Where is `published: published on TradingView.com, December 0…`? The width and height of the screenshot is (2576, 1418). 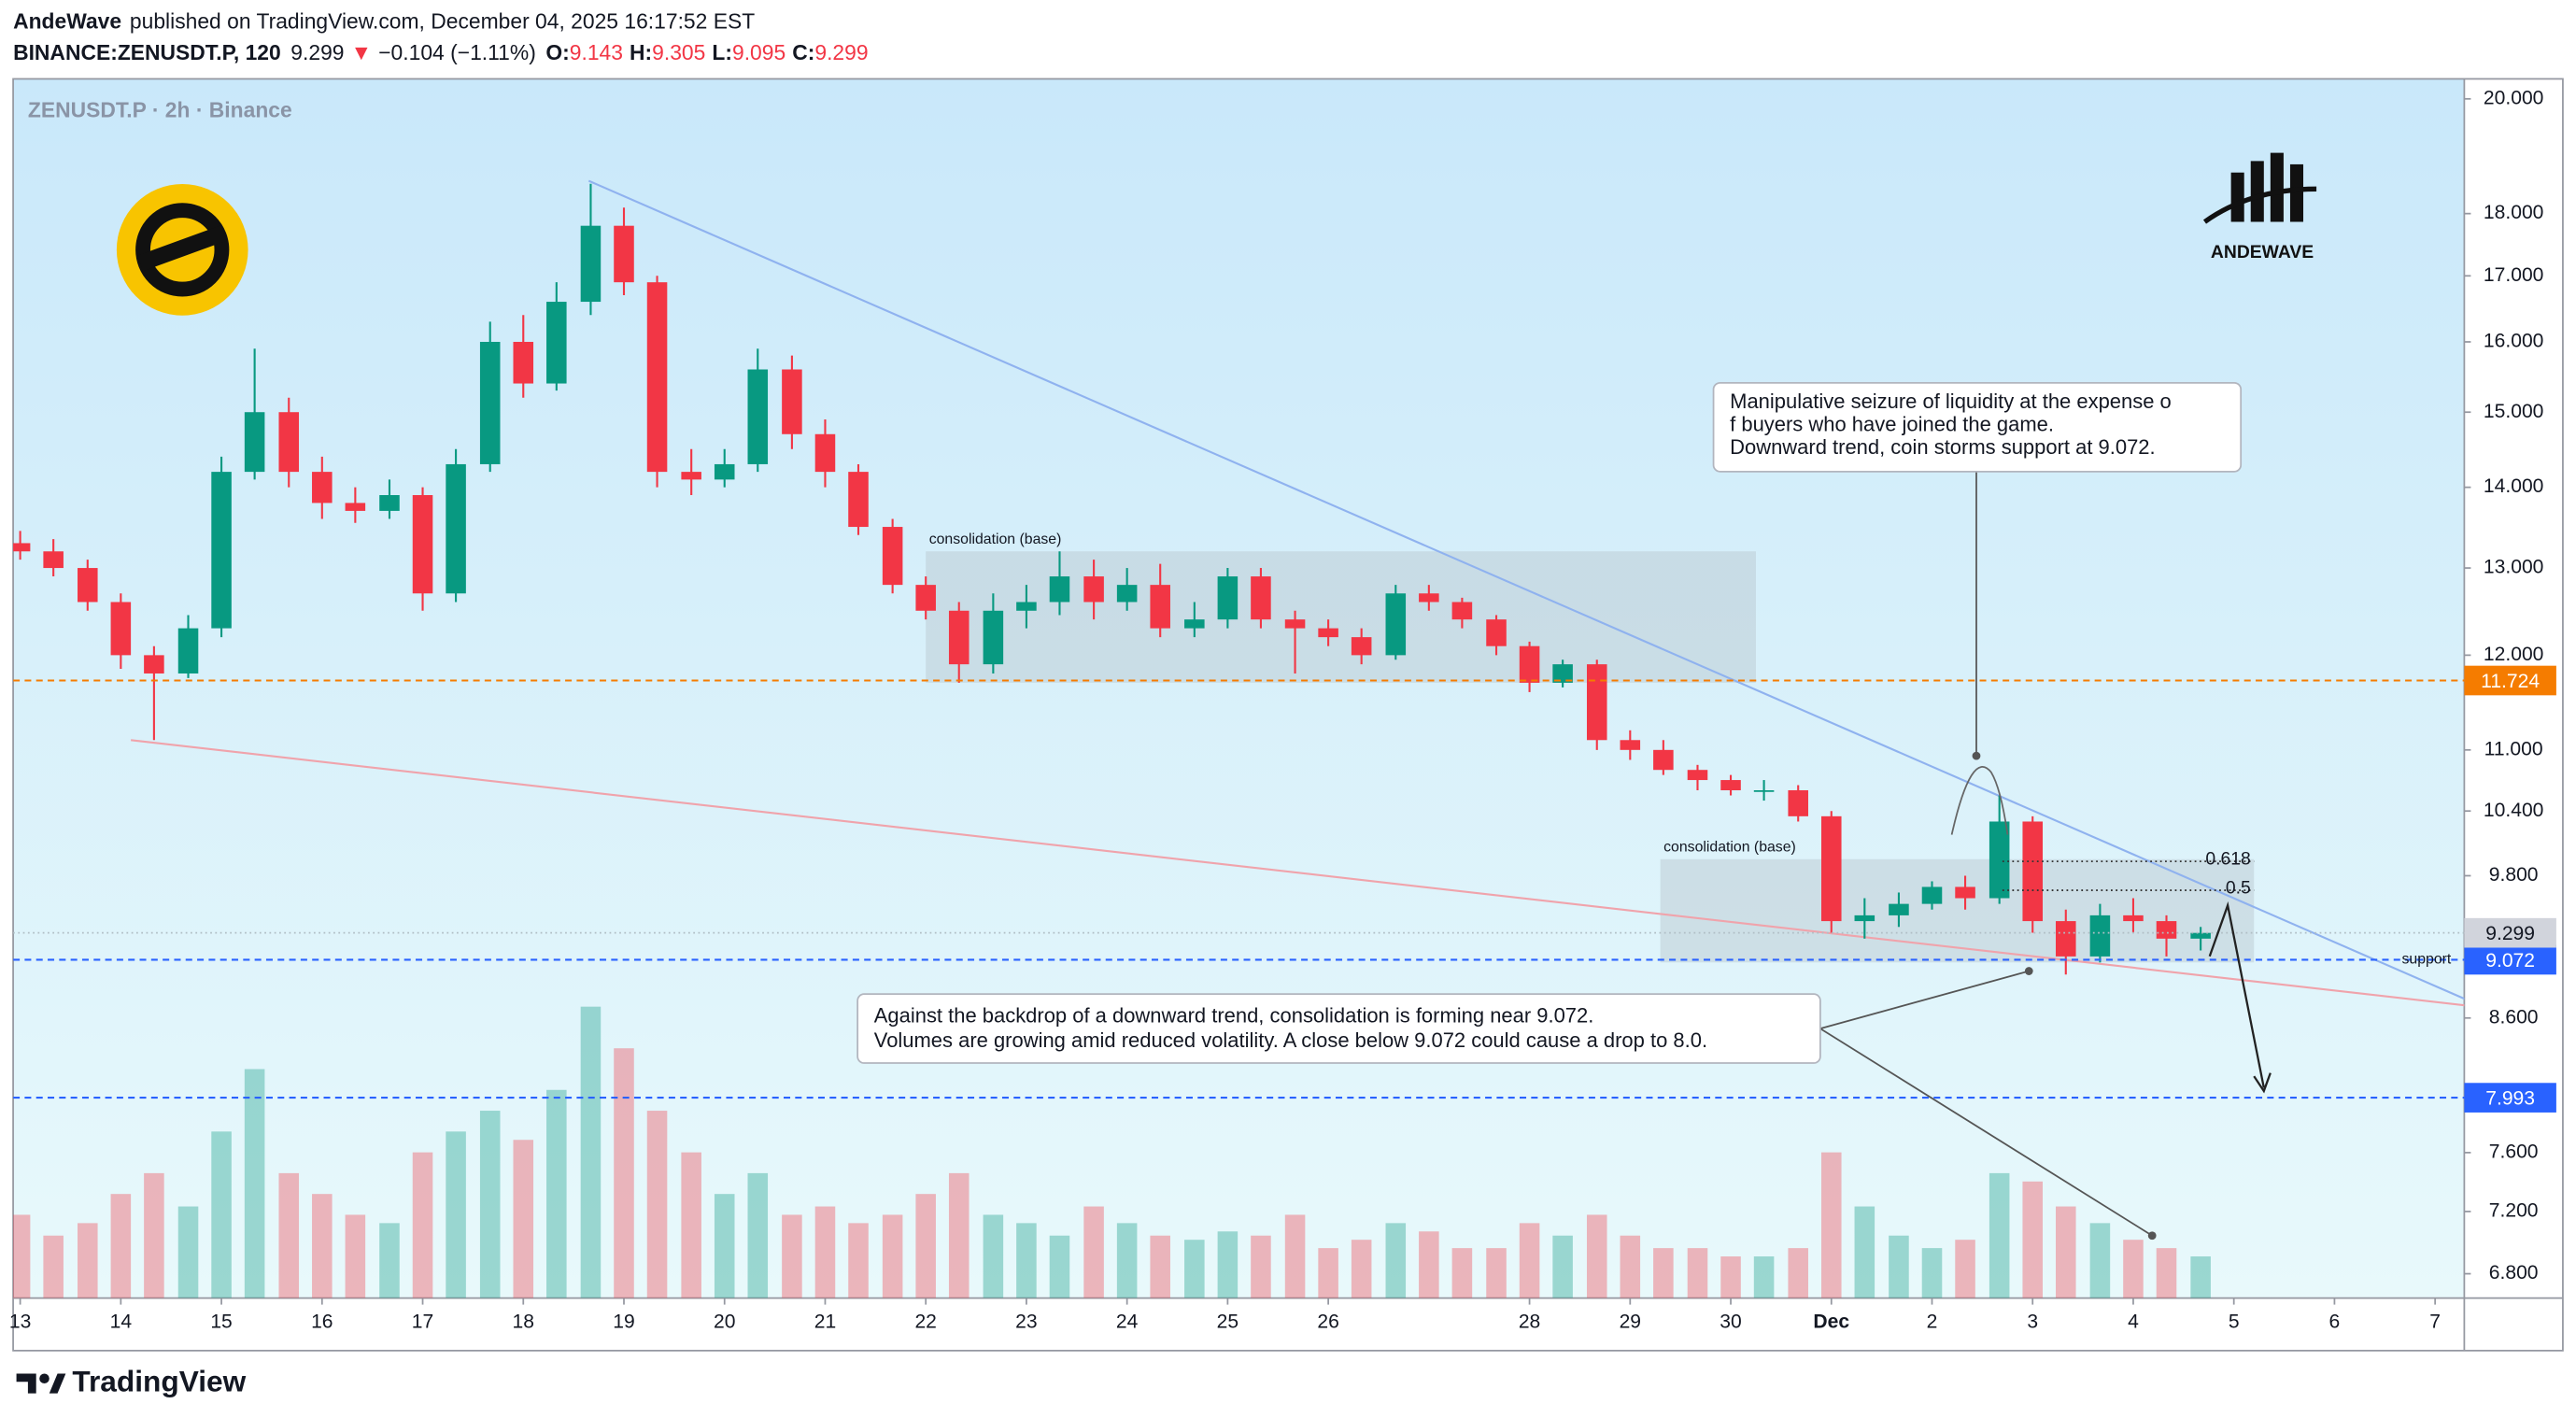
published: published on TradingView.com, December 0… is located at coordinates (442, 21).